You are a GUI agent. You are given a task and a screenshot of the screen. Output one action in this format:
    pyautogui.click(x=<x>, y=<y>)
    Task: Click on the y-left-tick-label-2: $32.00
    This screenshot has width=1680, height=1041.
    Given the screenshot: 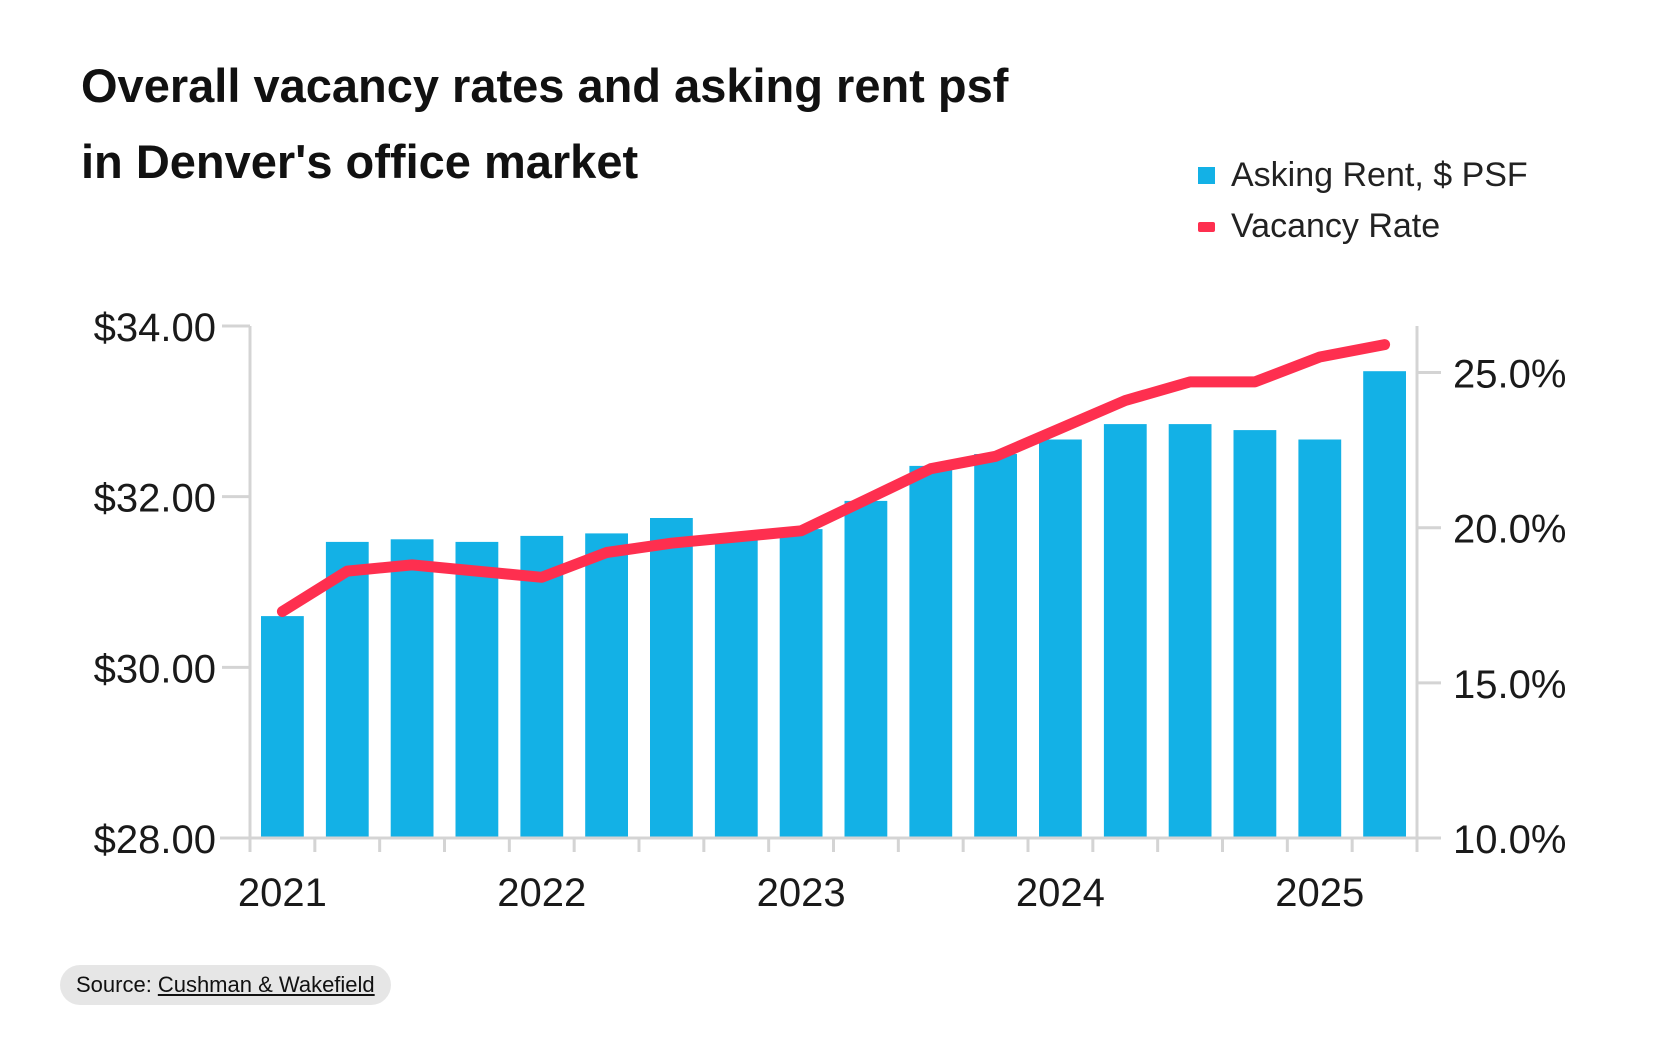 What is the action you would take?
    pyautogui.click(x=155, y=499)
    